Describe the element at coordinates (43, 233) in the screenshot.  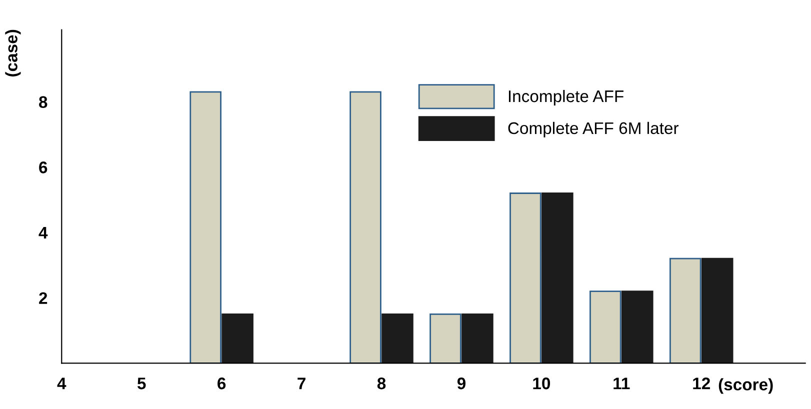
I see `y-tick-label: 4` at that location.